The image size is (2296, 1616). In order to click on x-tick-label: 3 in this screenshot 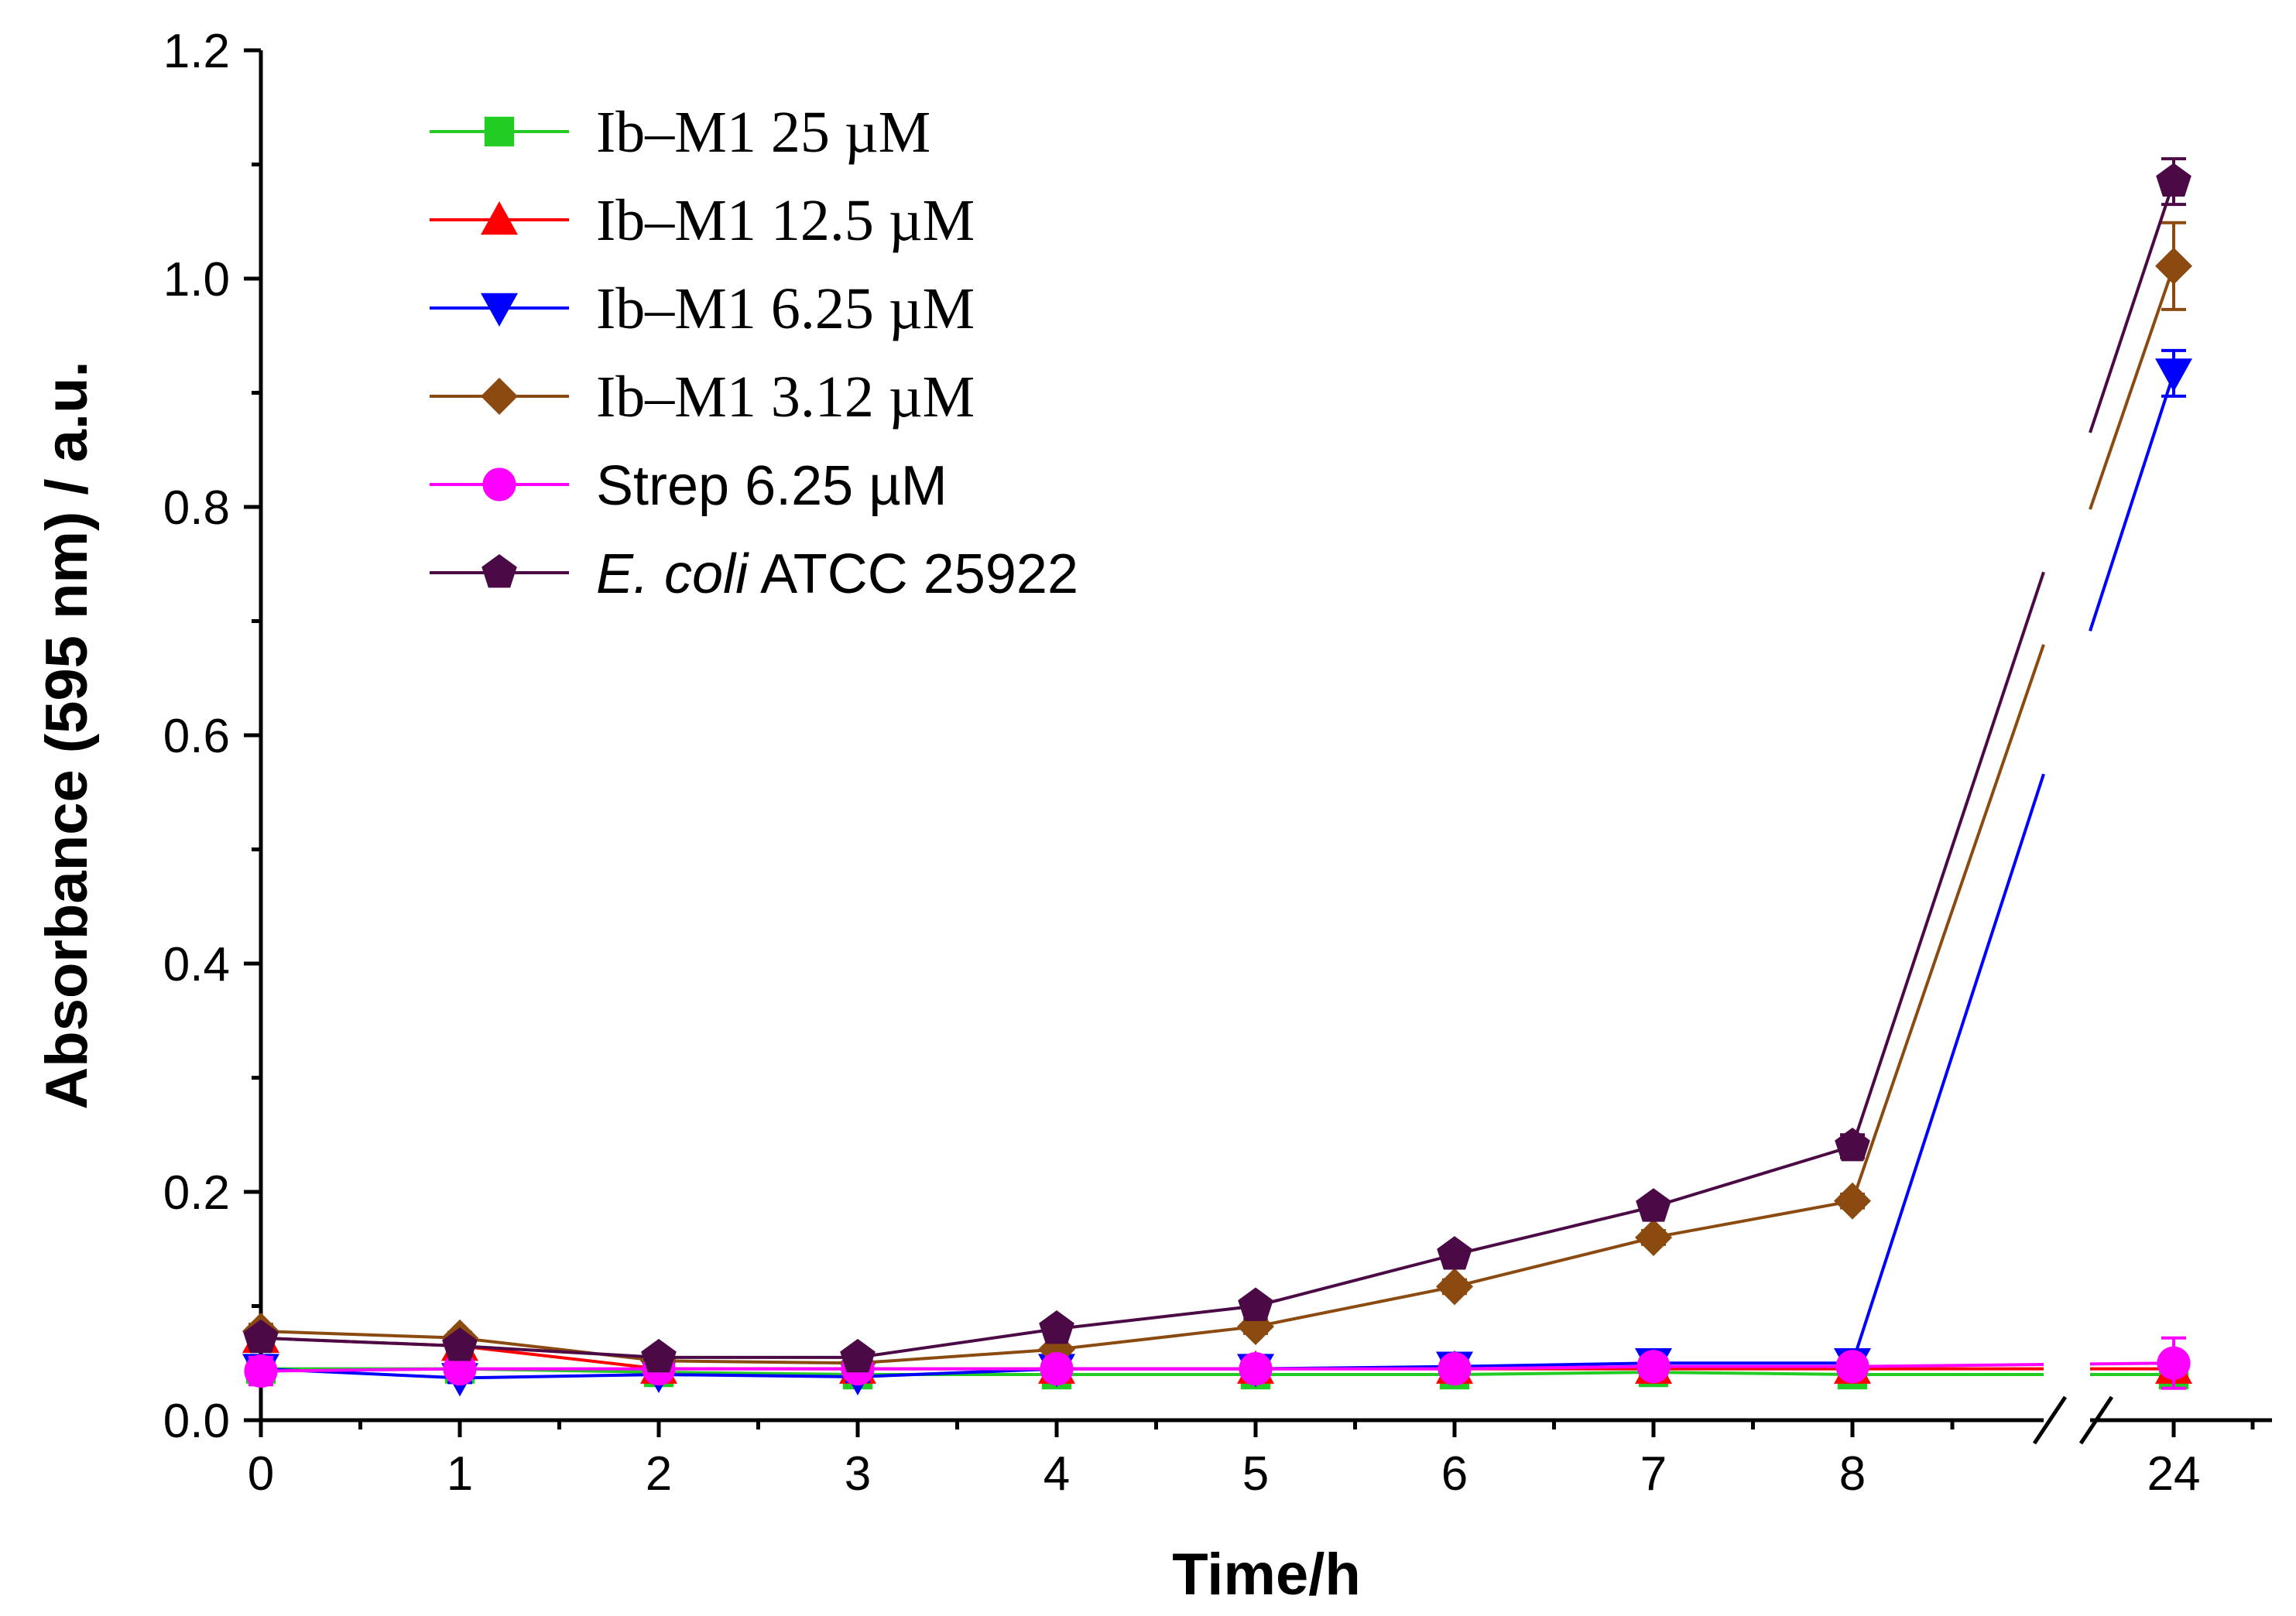, I will do `click(858, 1474)`.